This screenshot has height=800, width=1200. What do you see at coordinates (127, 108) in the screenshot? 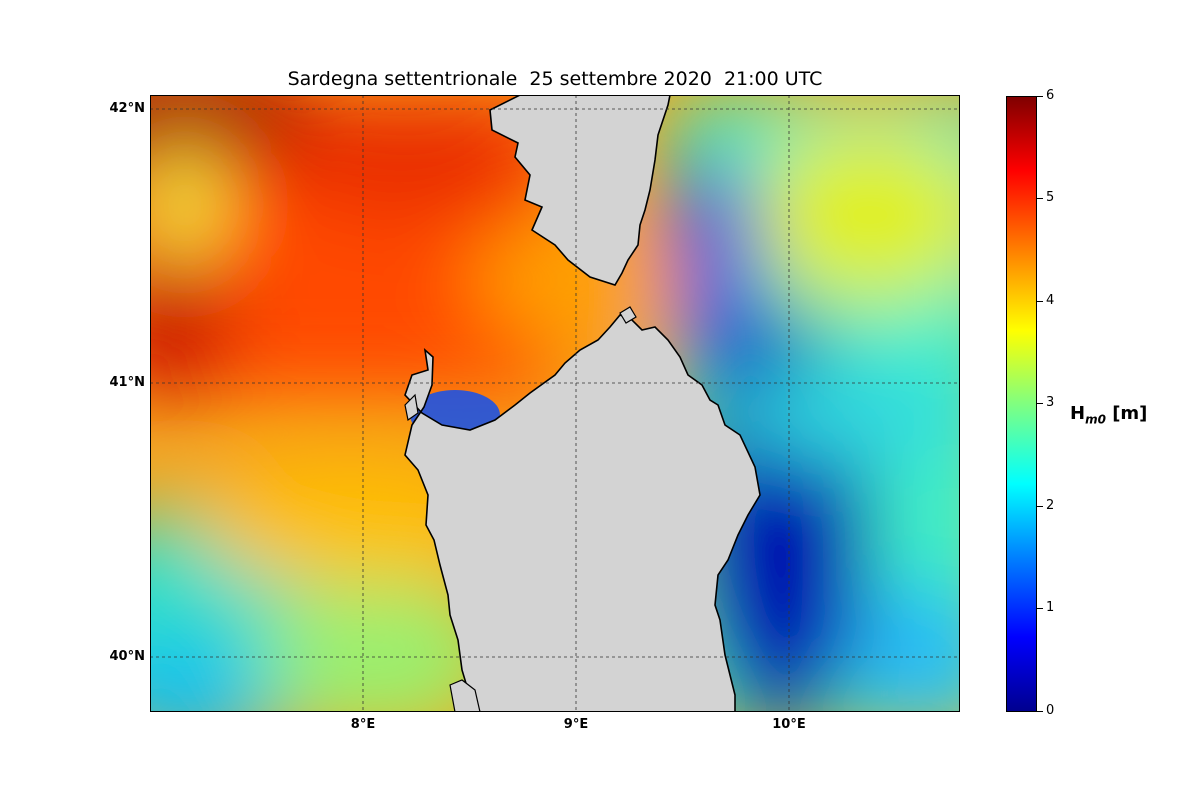
I see `lat-tick-42n: 42°N` at bounding box center [127, 108].